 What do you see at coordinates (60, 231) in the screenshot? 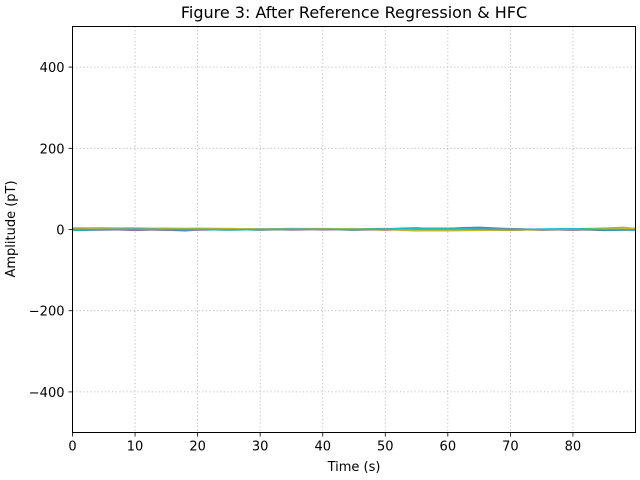
I see `y-tick-label: 0` at bounding box center [60, 231].